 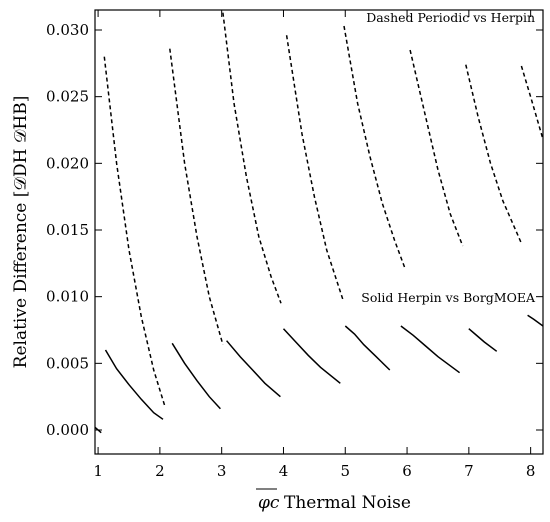 I want to click on x-axis-symbol: φc, so click(x=269, y=503).